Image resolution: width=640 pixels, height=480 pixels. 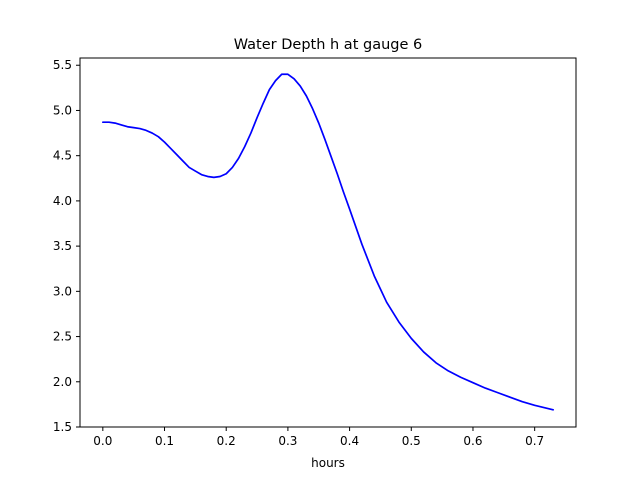 What do you see at coordinates (62, 246) in the screenshot?
I see `y-tick-label: 3.5` at bounding box center [62, 246].